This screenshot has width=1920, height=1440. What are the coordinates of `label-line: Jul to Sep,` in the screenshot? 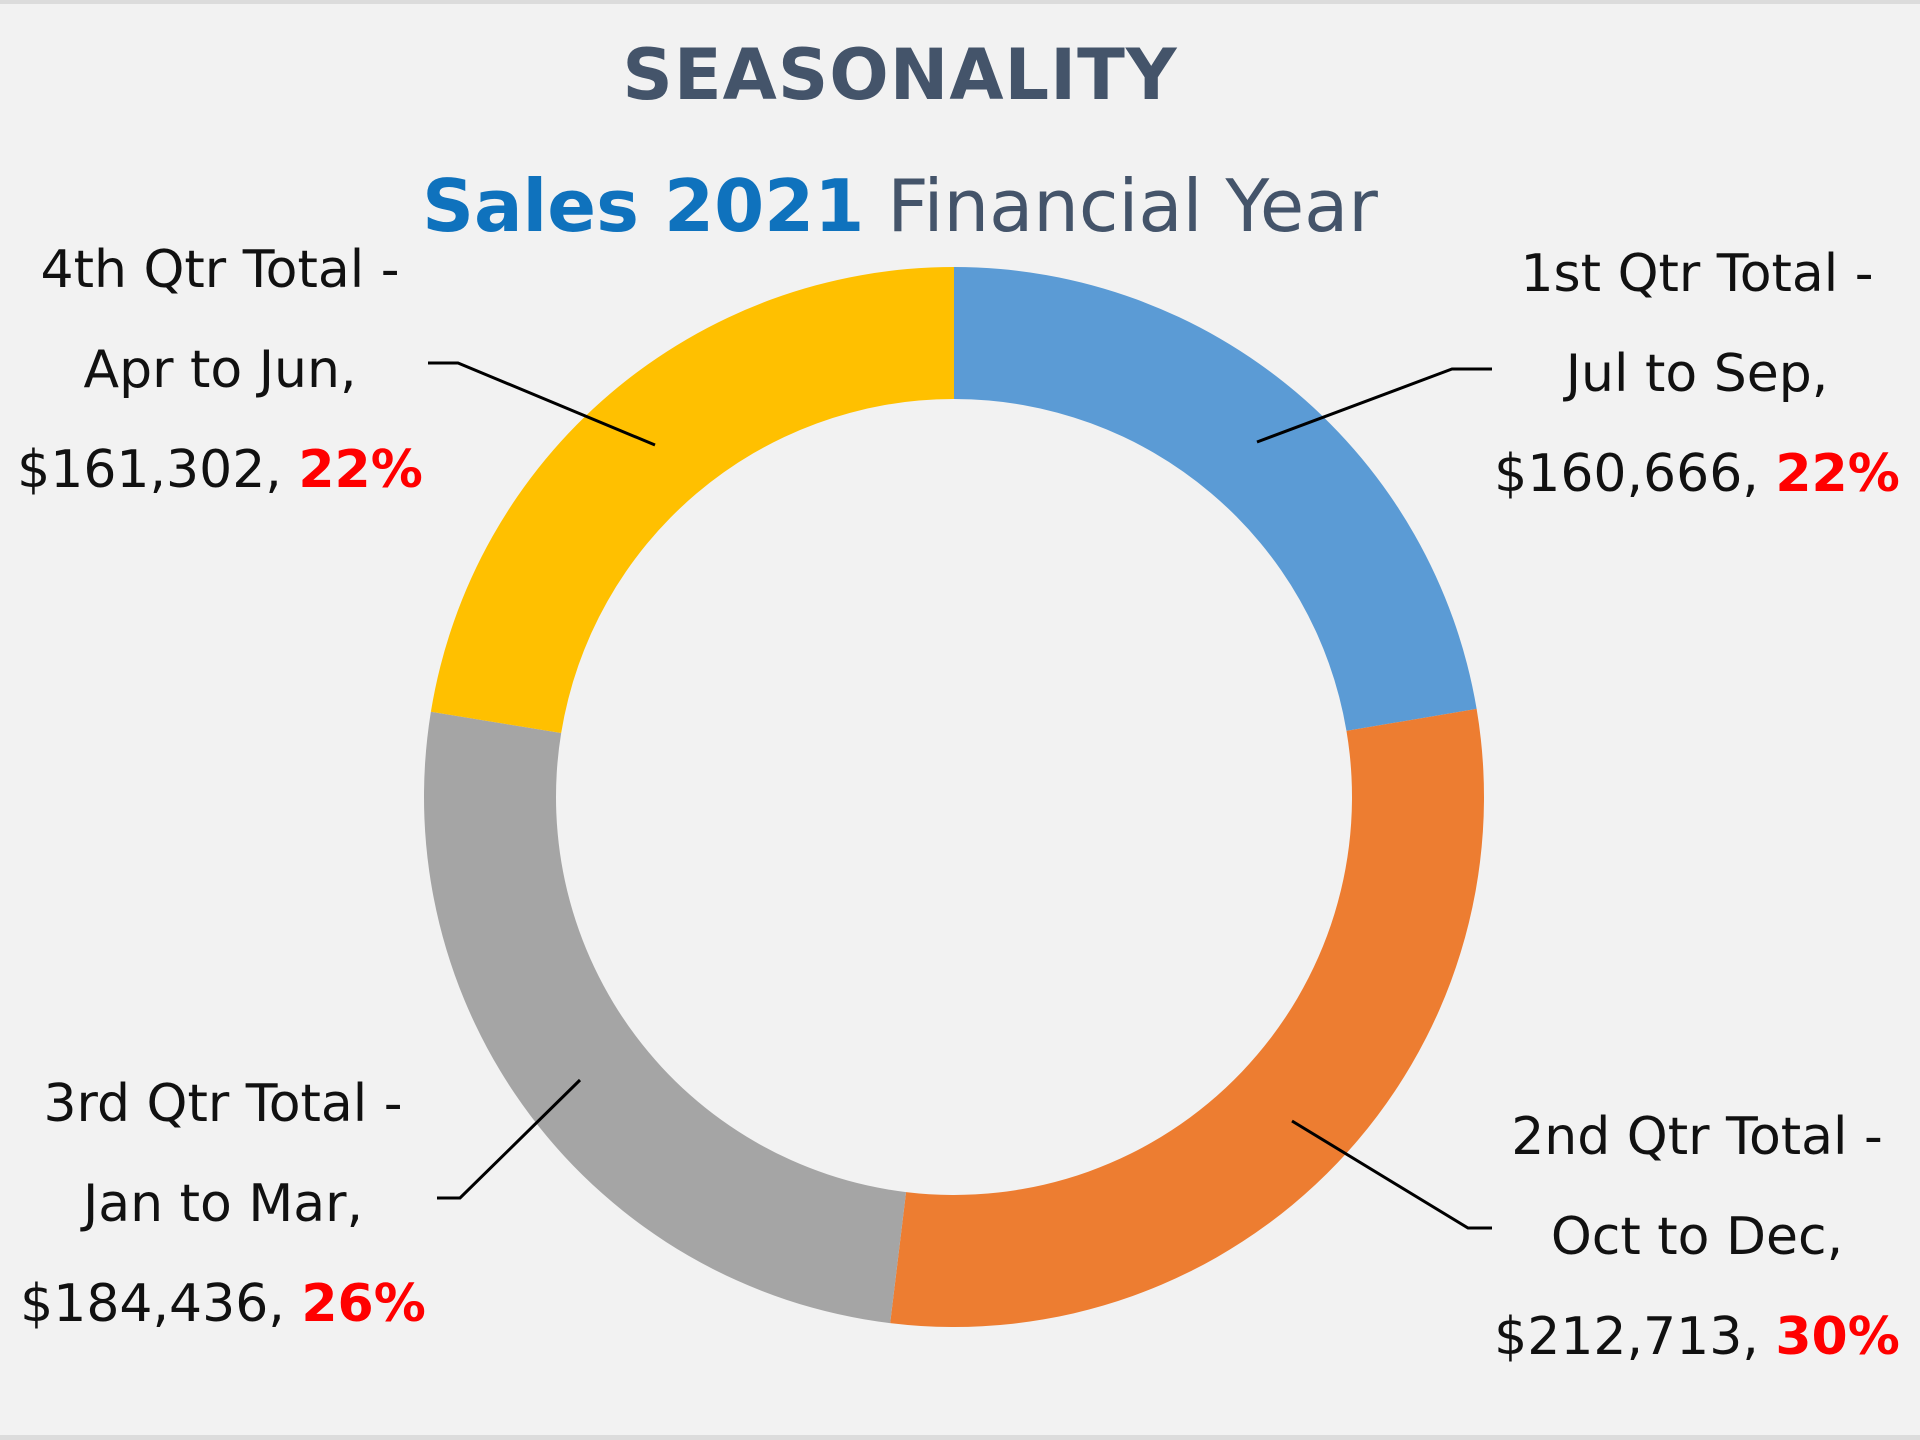 It's located at (1697, 374).